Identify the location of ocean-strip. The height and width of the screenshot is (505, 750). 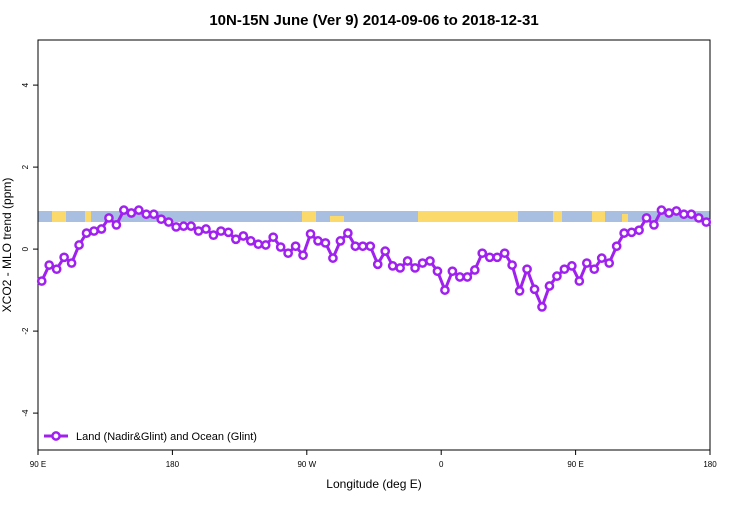
(374, 216).